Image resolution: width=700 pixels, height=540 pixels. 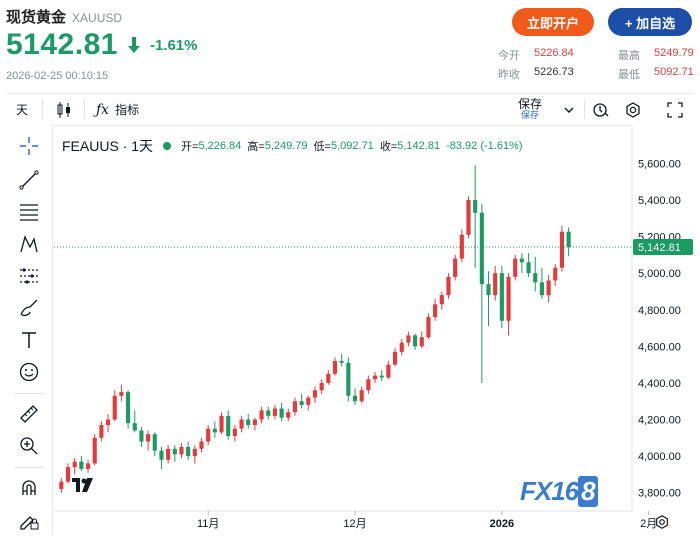 What do you see at coordinates (286, 146) in the screenshot?
I see `legend-high: 5,249.79` at bounding box center [286, 146].